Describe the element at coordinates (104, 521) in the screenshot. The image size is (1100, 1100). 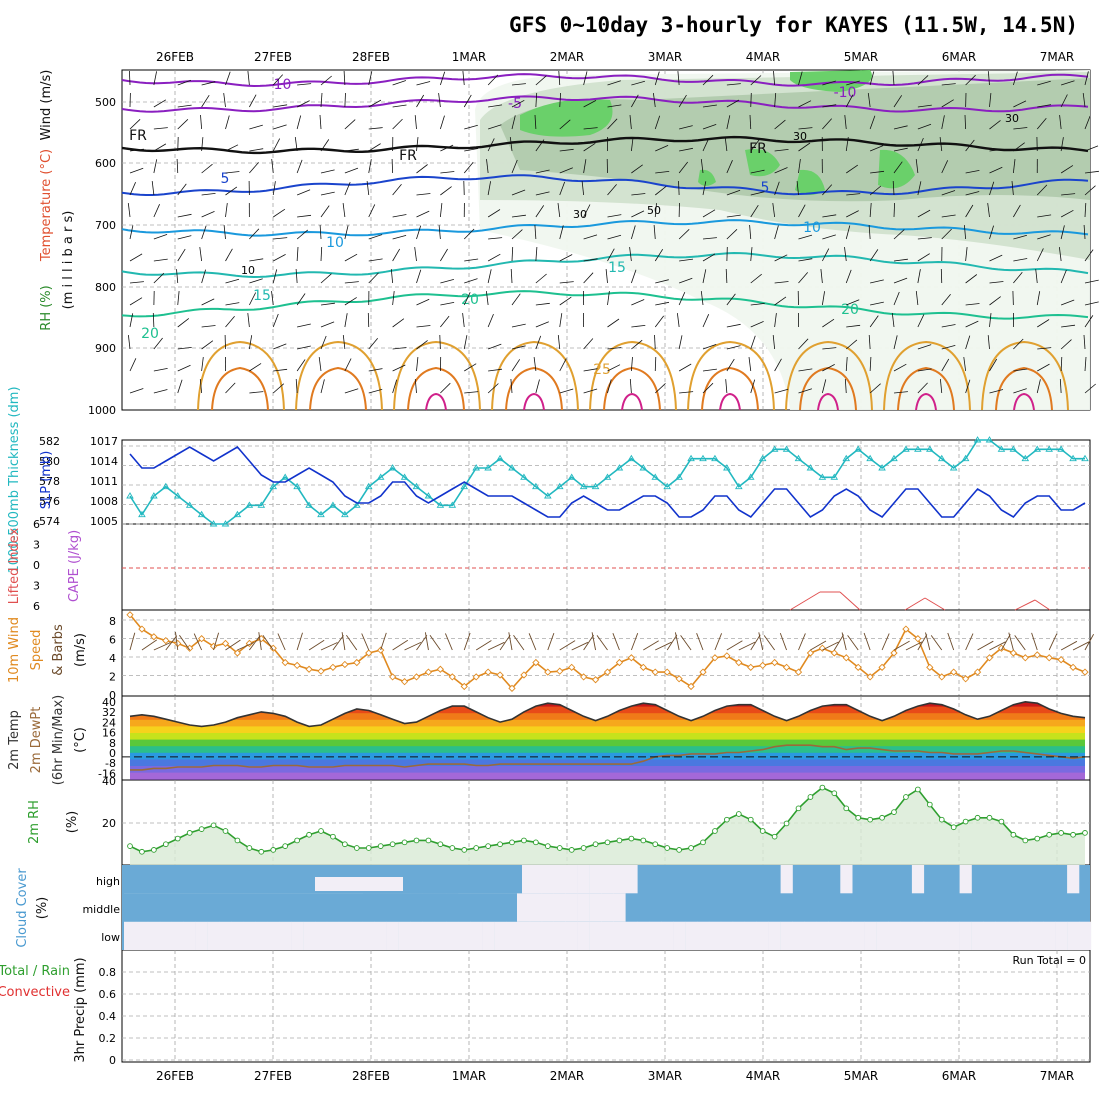
I see `slp-tick-1005: 1005` at that location.